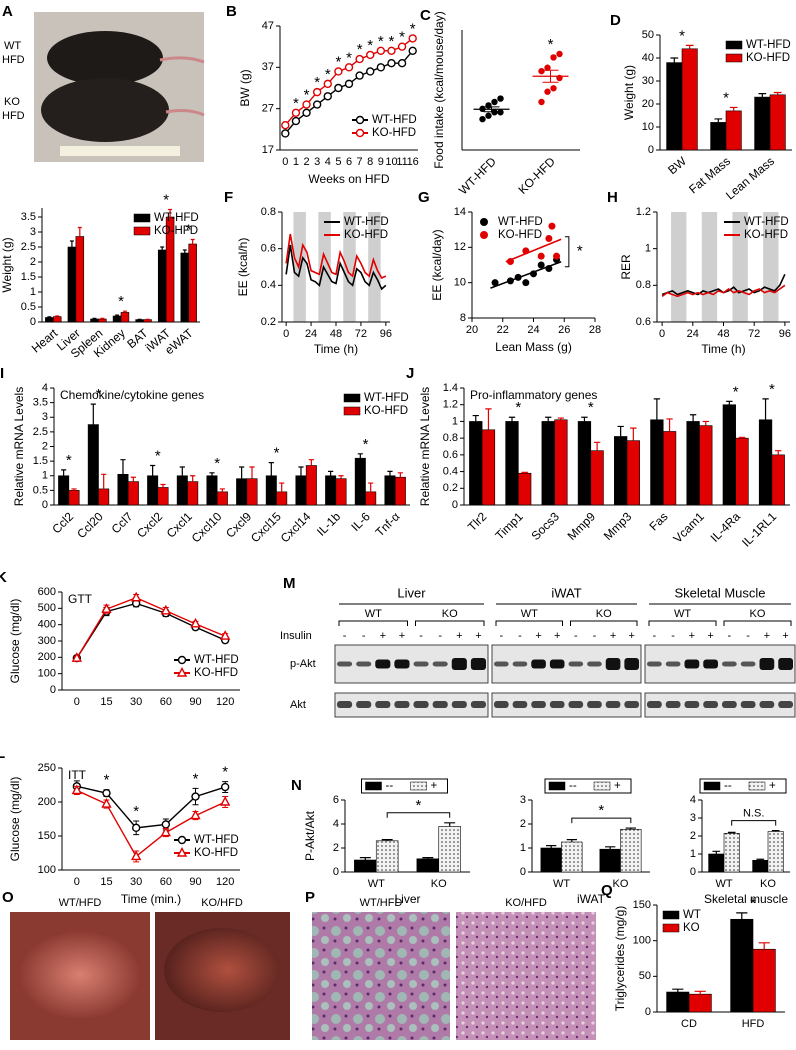  What do you see at coordinates (207, 527) in the screenshot?
I see `x-tick-label: Cxcl10` at bounding box center [207, 527].